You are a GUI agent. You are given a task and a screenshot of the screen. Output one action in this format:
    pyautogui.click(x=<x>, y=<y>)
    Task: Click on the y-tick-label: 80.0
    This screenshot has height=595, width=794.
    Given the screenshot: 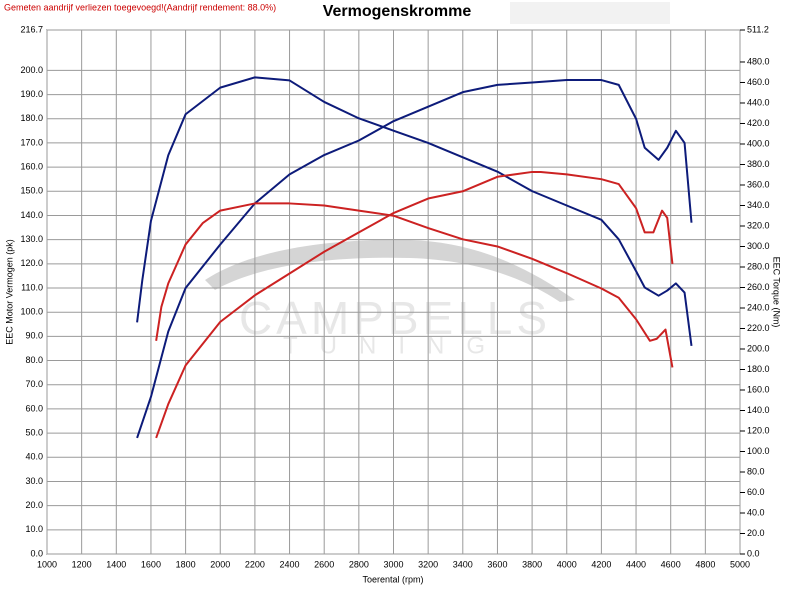 What is the action you would take?
    pyautogui.click(x=34, y=360)
    